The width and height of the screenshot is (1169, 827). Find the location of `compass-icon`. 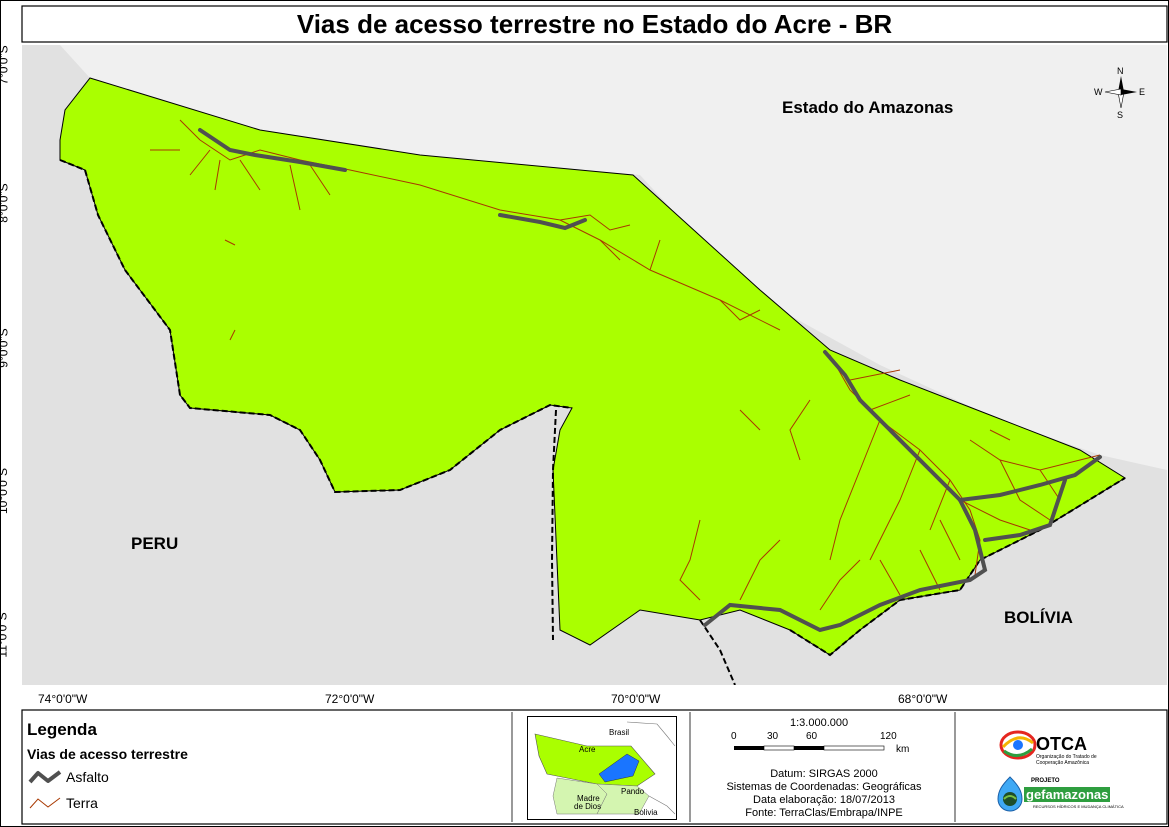

compass-icon is located at coordinates (1120, 92).